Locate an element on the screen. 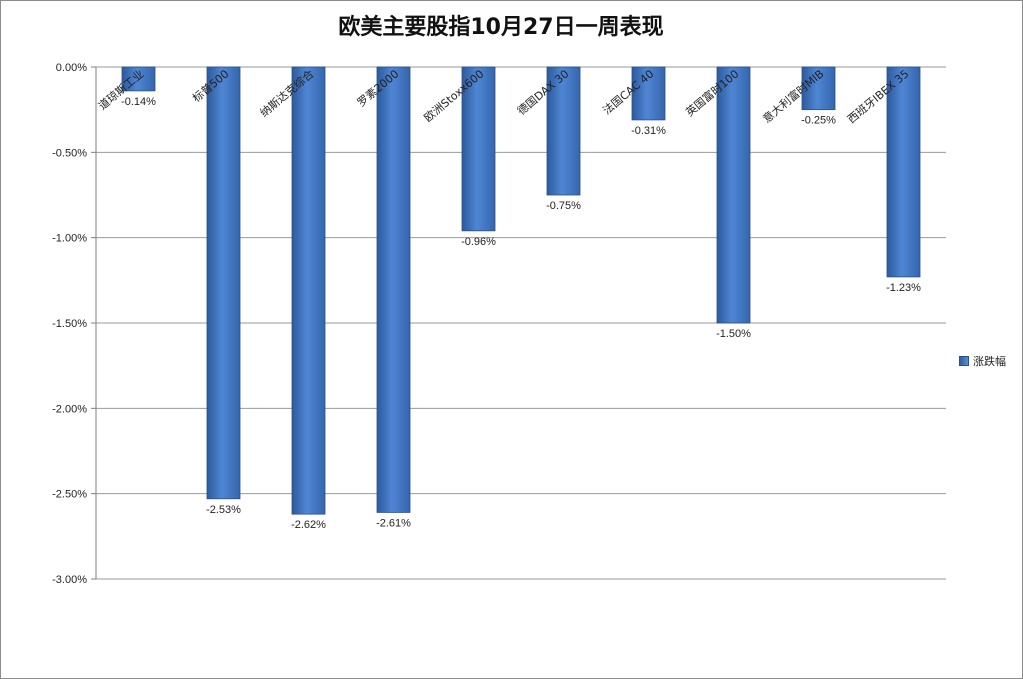  data-label: -0.25% is located at coordinates (818, 121).